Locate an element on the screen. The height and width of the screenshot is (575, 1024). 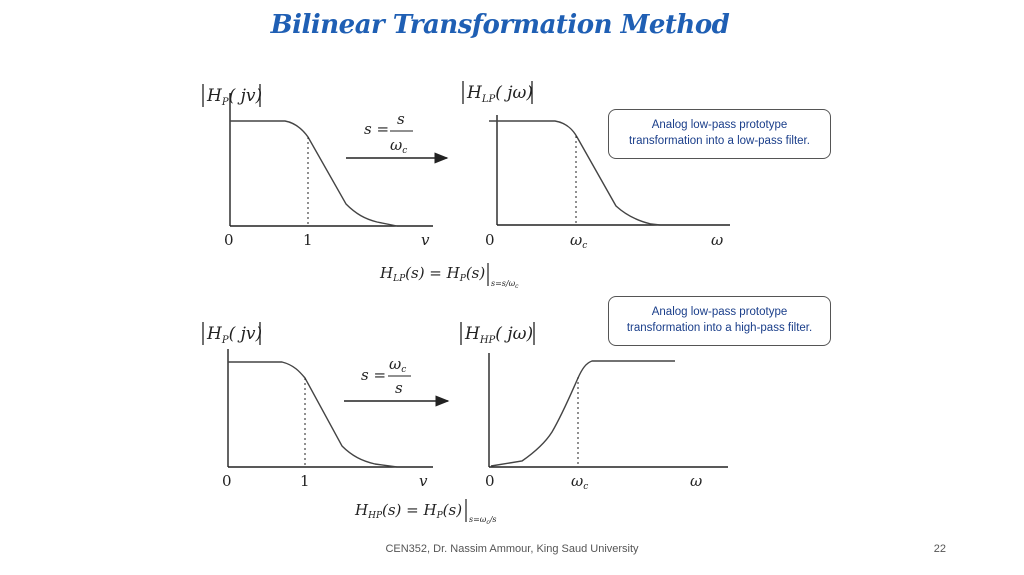
top-prototype-ylabel: HP( jv) is located at coordinates (232, 96).